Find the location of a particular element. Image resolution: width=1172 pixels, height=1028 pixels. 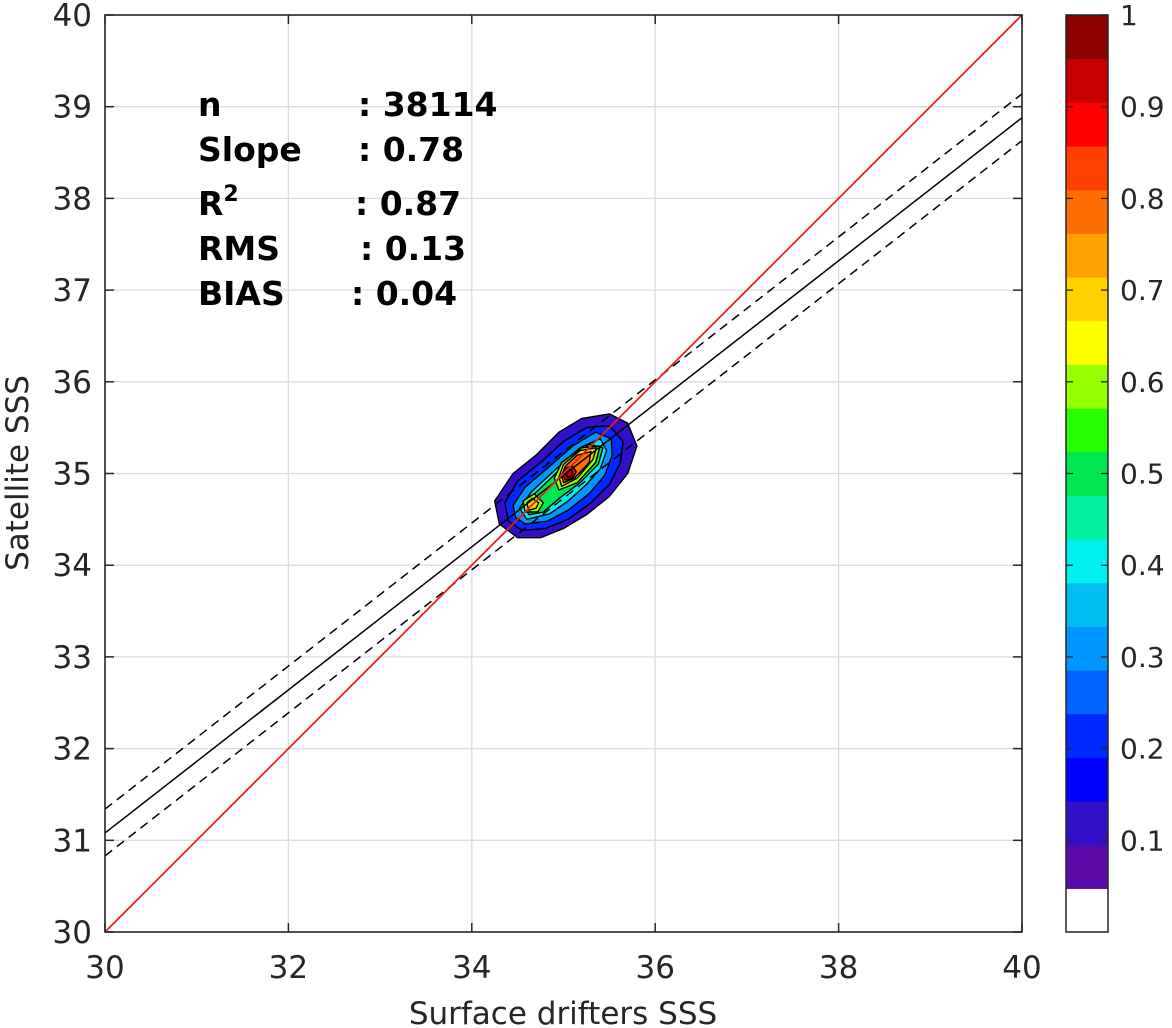

colorbar-tick-label: 0.1 is located at coordinates (1142, 840).